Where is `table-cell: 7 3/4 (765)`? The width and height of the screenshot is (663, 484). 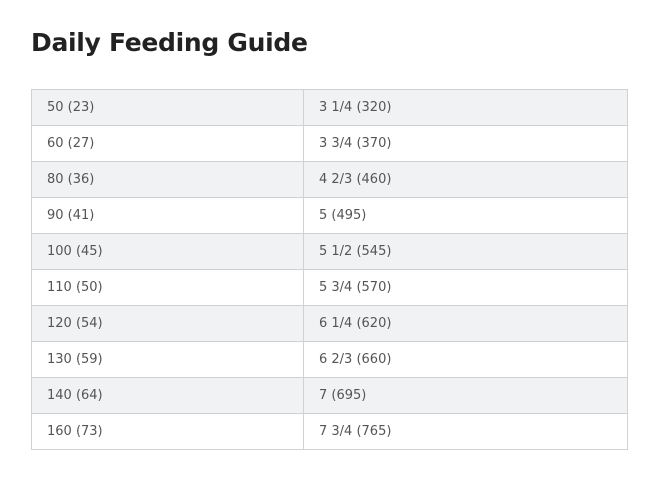
table-cell: 7 3/4 (765) is located at coordinates (465, 431).